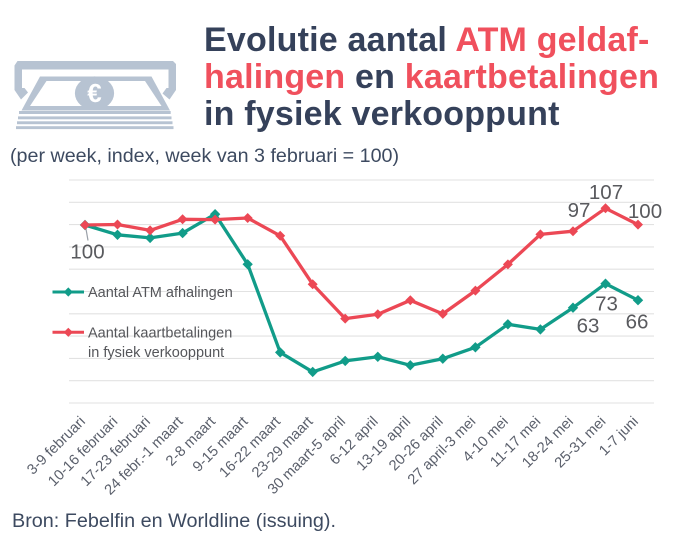  What do you see at coordinates (588, 326) in the screenshot?
I see `svg-text: 63` at bounding box center [588, 326].